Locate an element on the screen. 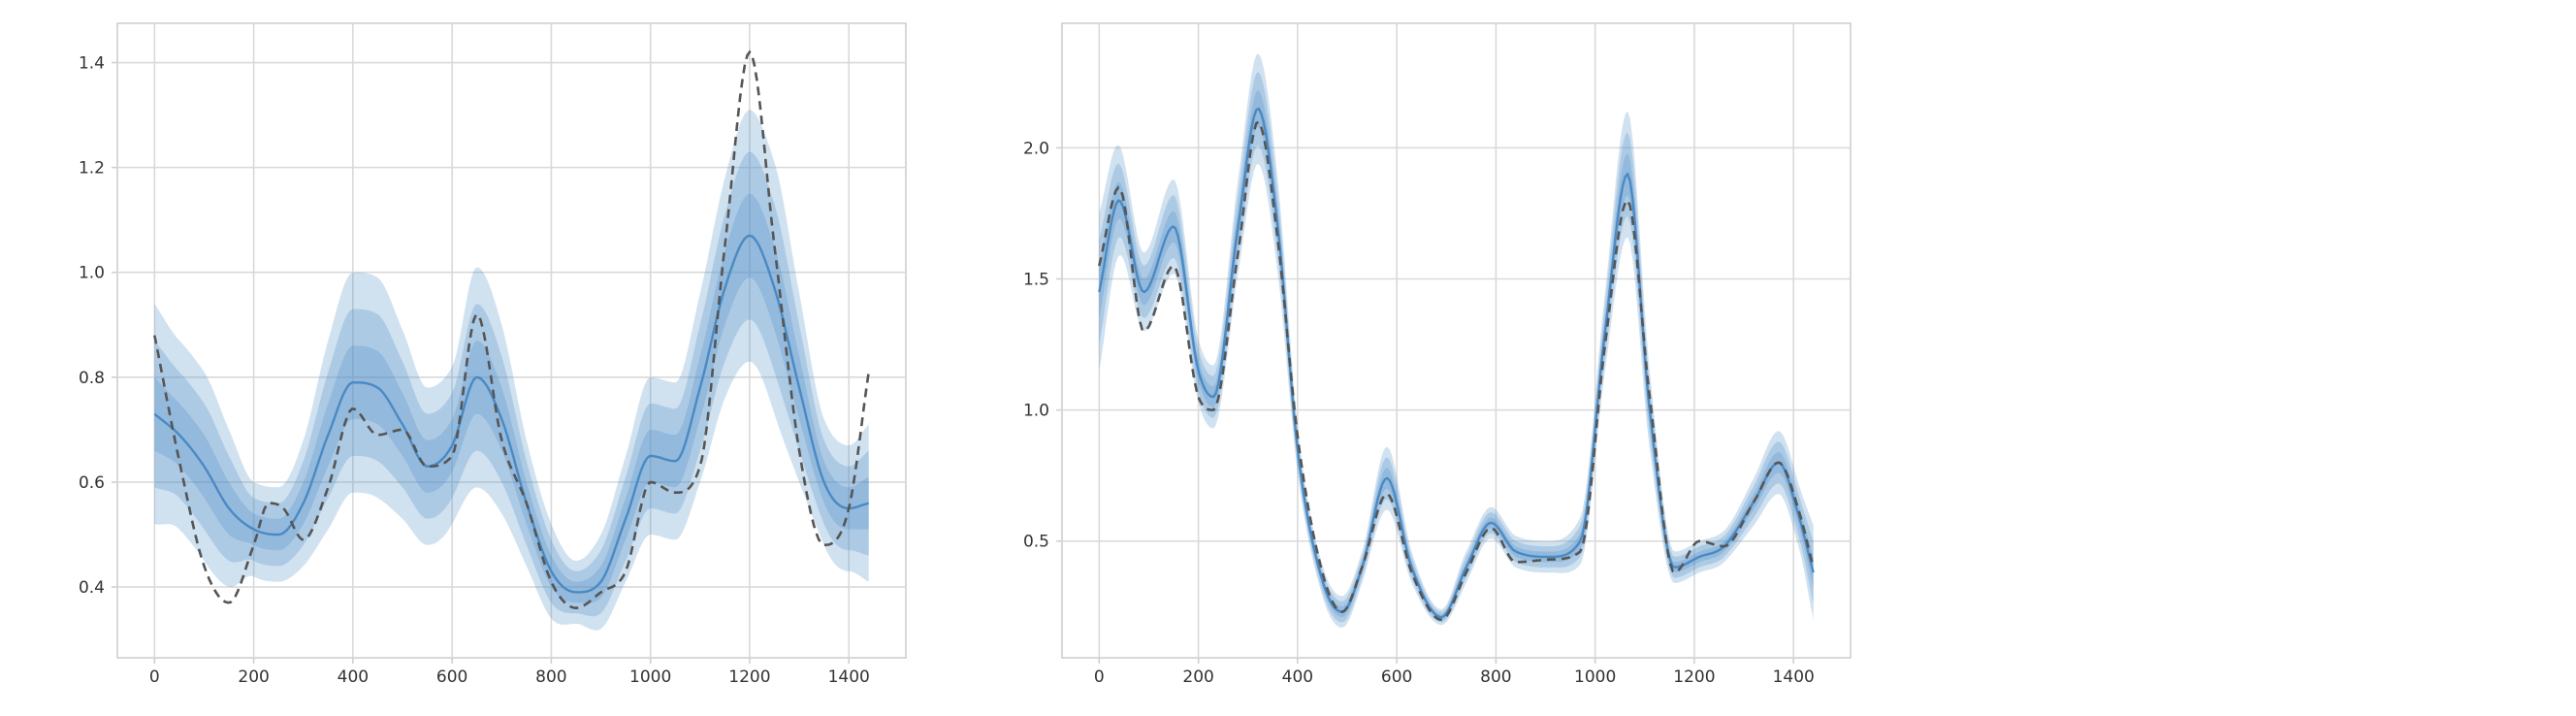  y-tick-label: 1.4 is located at coordinates (92, 64).